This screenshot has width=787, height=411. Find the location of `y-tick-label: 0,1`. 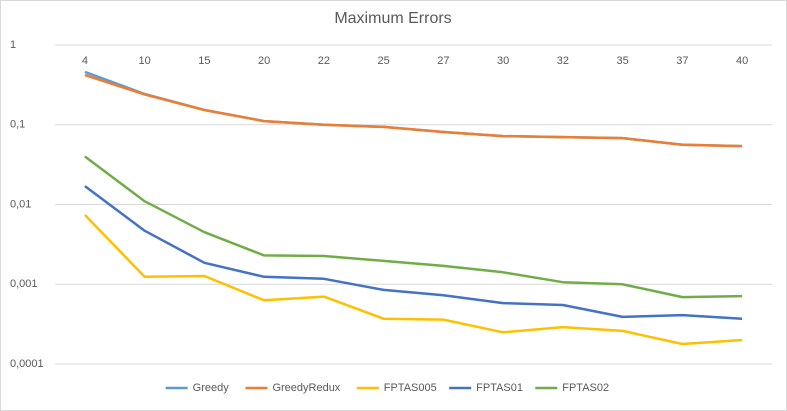

y-tick-label: 0,1 is located at coordinates (17, 125).